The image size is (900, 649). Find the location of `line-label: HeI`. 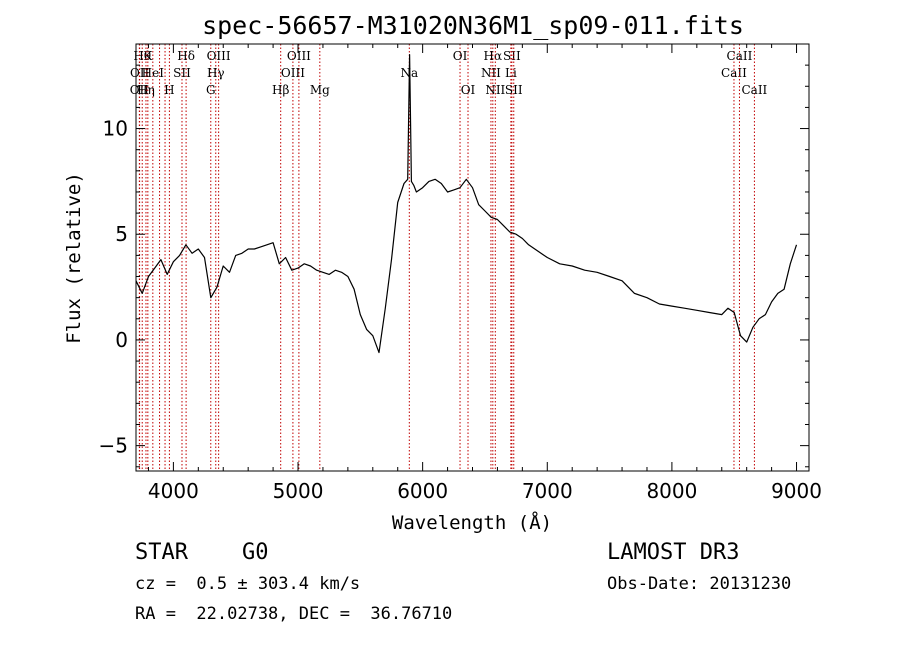

line-label: HeI is located at coordinates (153, 73).